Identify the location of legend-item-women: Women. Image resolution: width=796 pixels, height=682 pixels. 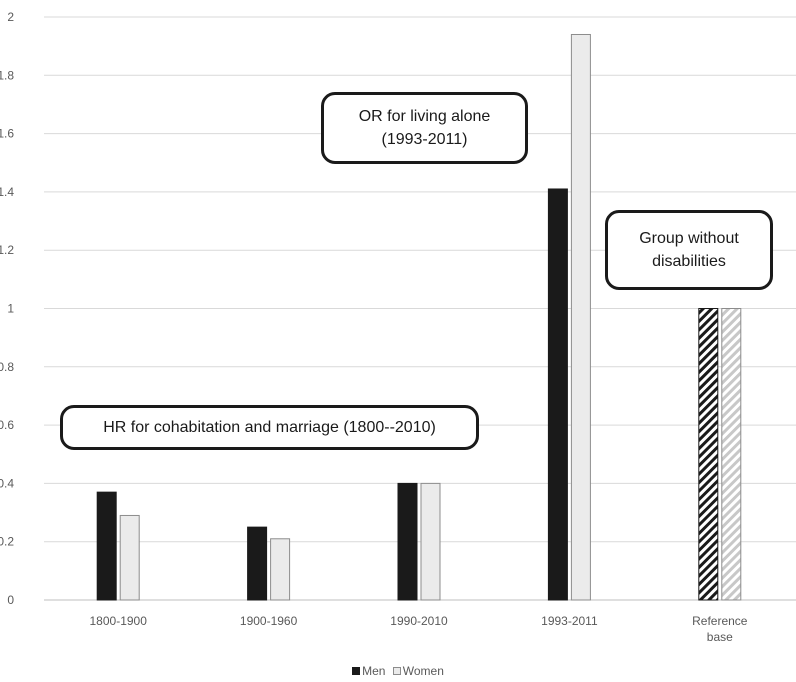
(418, 671).